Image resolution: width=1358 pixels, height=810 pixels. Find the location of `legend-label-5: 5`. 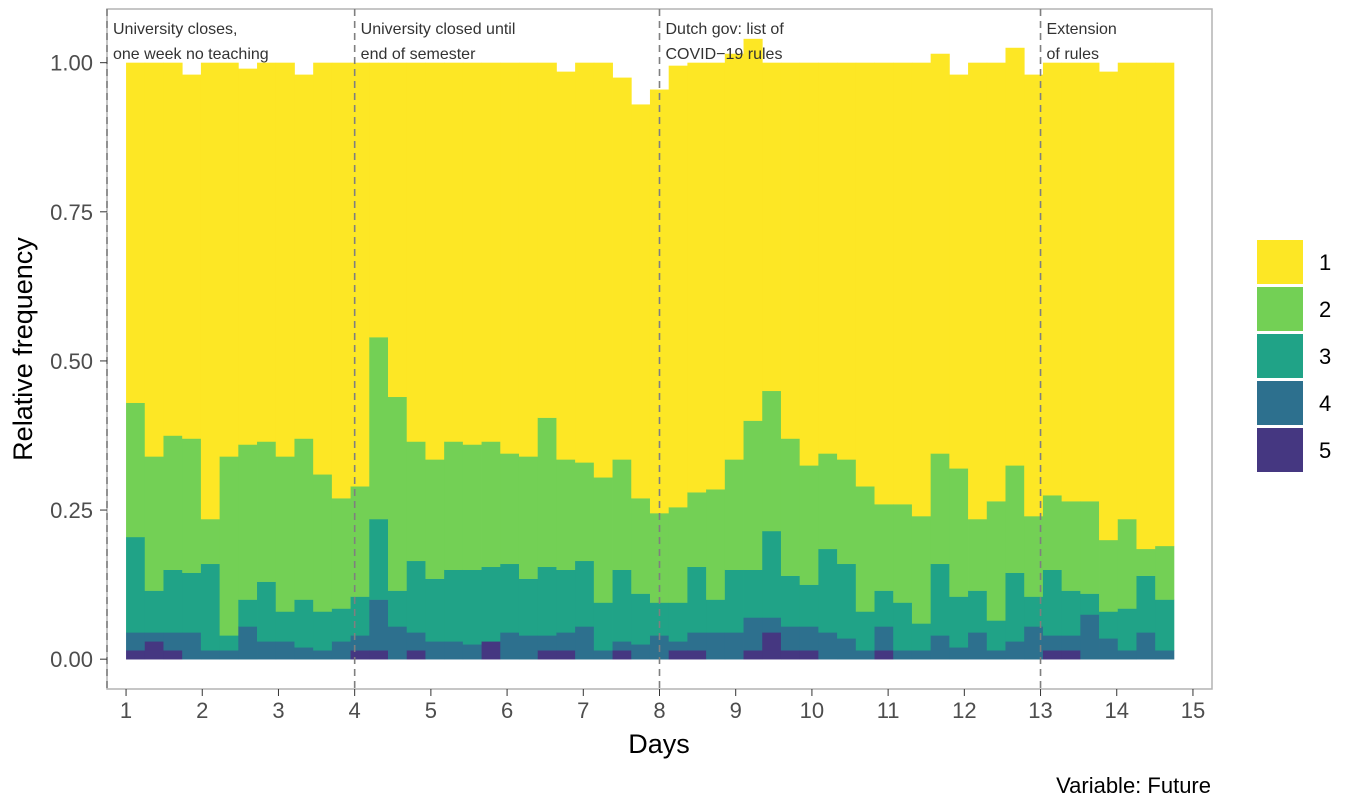

legend-label-5: 5 is located at coordinates (1325, 450).